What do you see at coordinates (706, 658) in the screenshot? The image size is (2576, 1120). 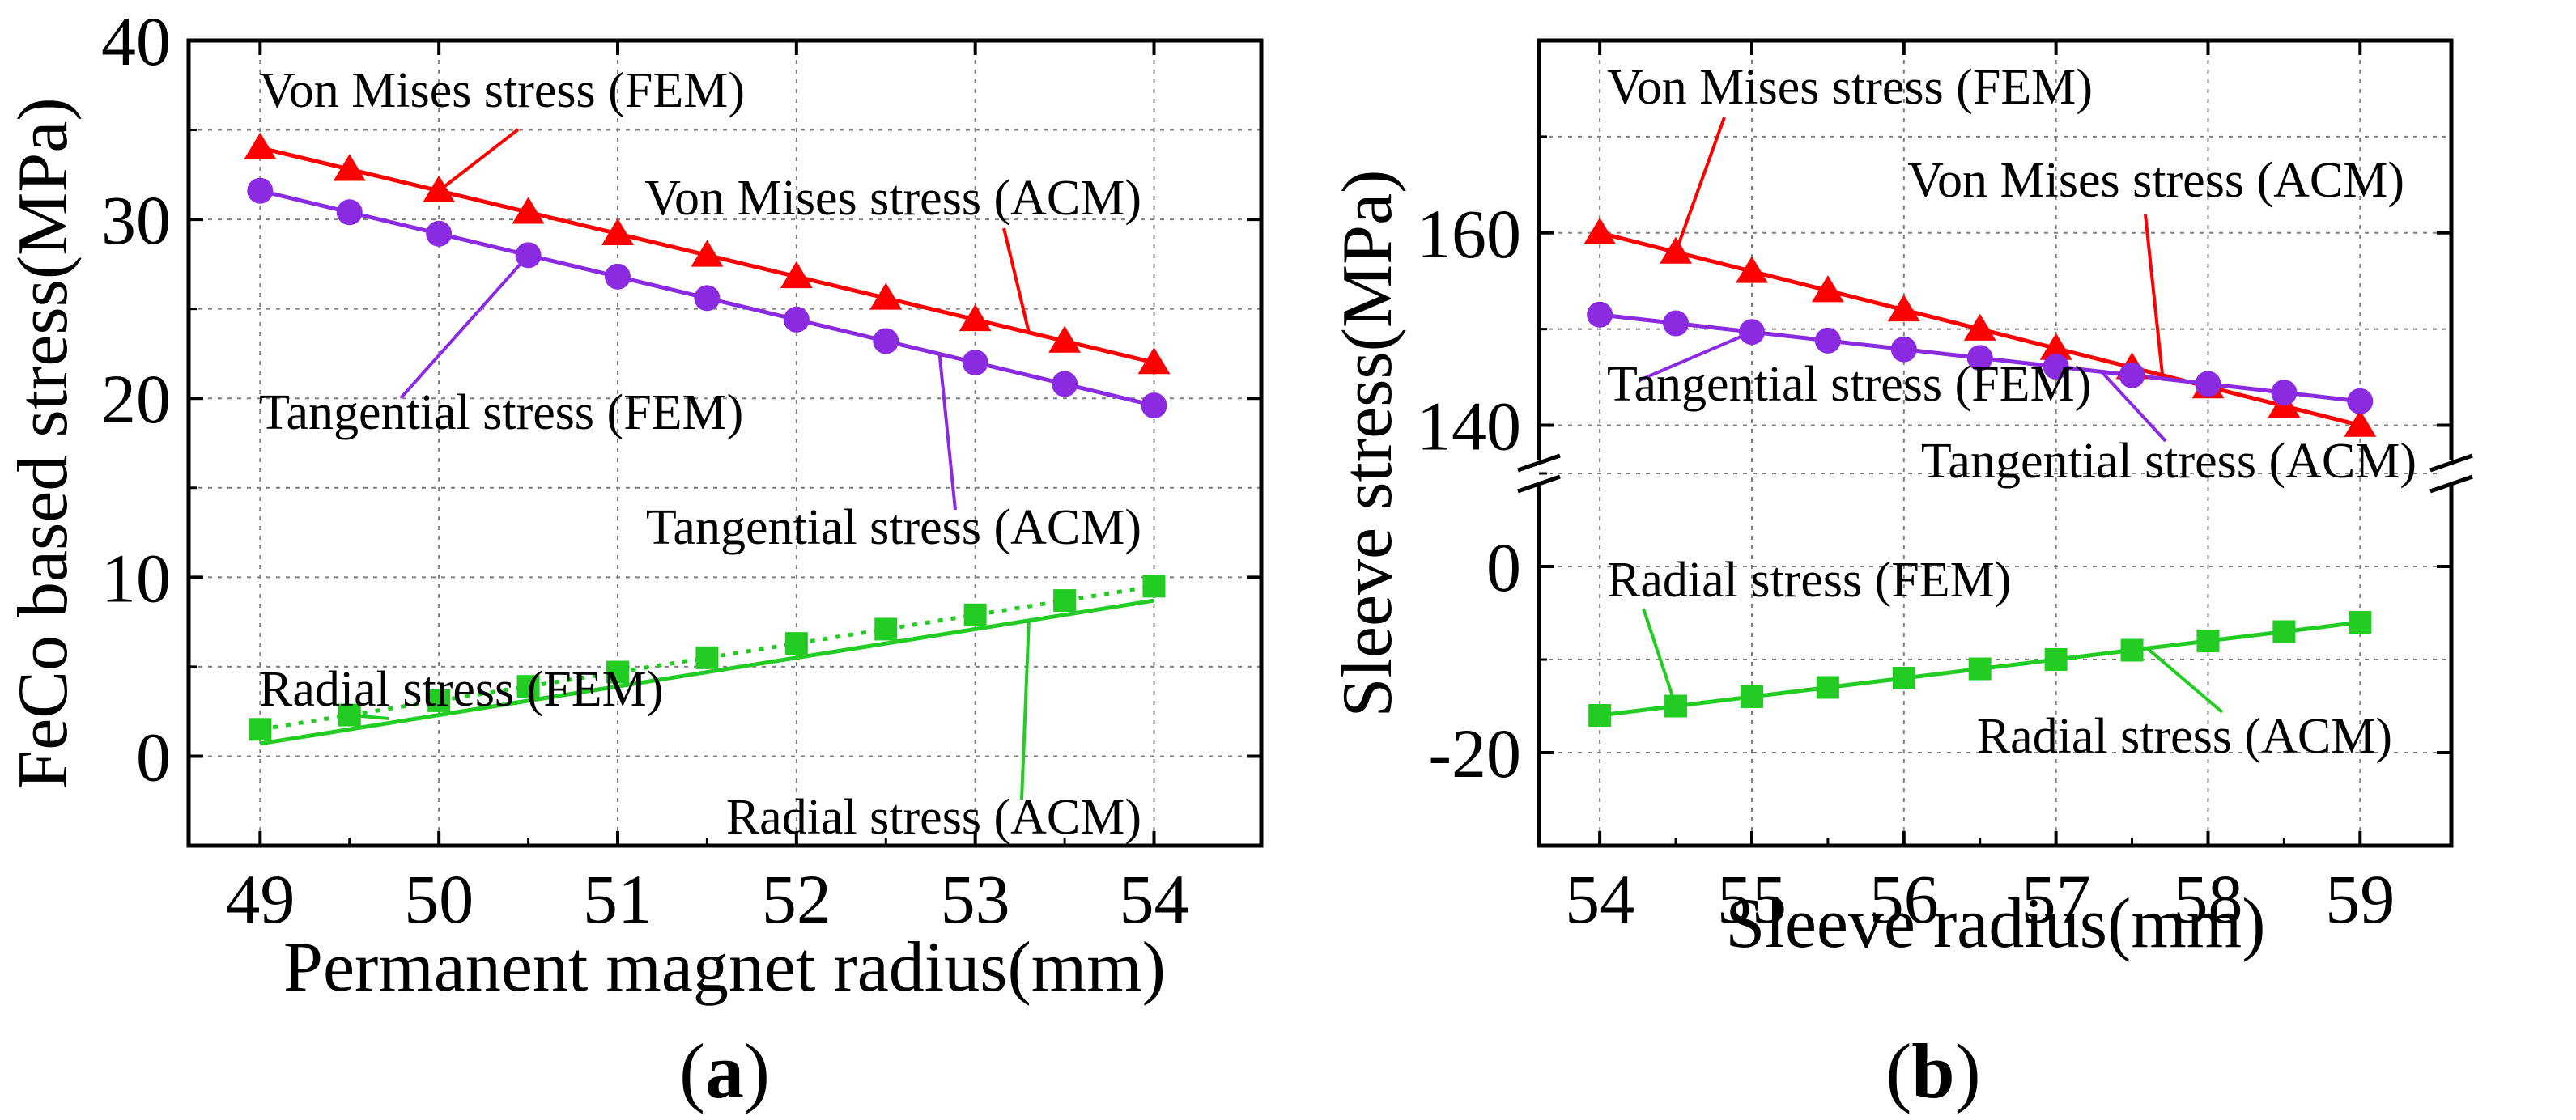 I see `a-dotted-line-radial-stress-fem` at bounding box center [706, 658].